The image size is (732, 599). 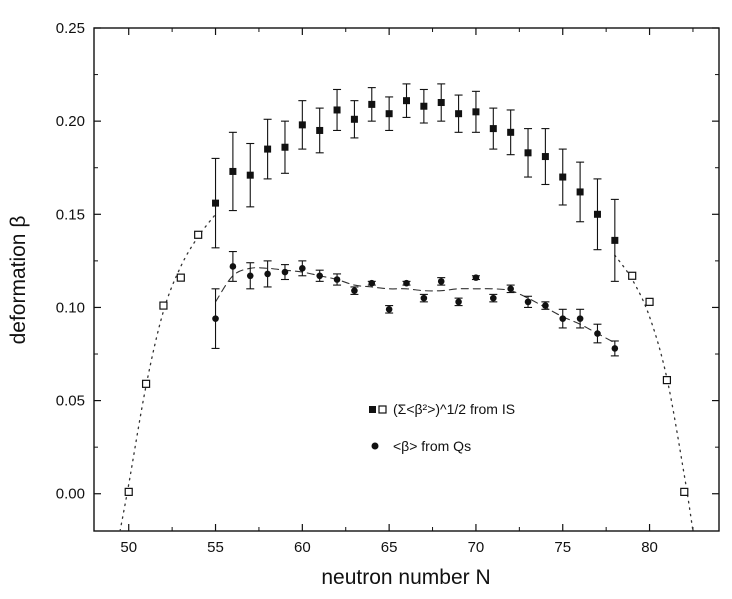 What do you see at coordinates (168, 372) in the screenshot?
I see `dotted-fit-curve` at bounding box center [168, 372].